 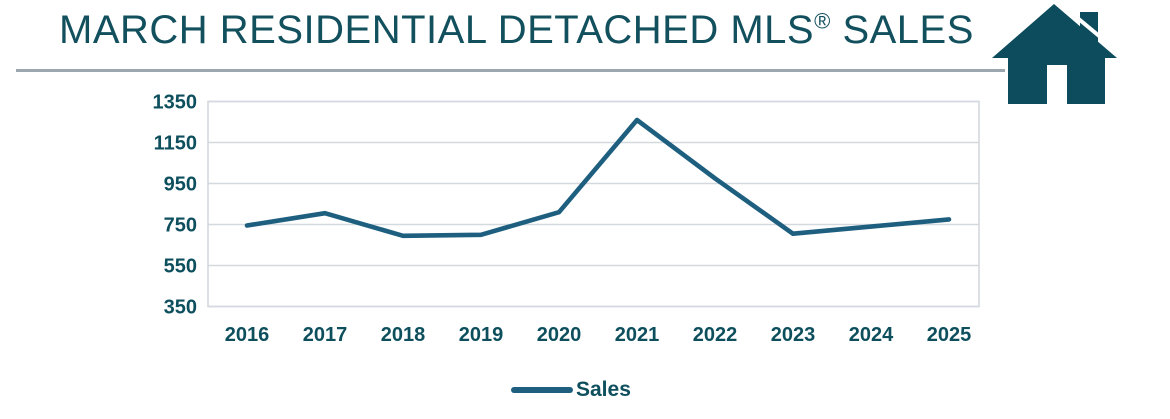 I want to click on x-axis-label: 2019, so click(x=481, y=335).